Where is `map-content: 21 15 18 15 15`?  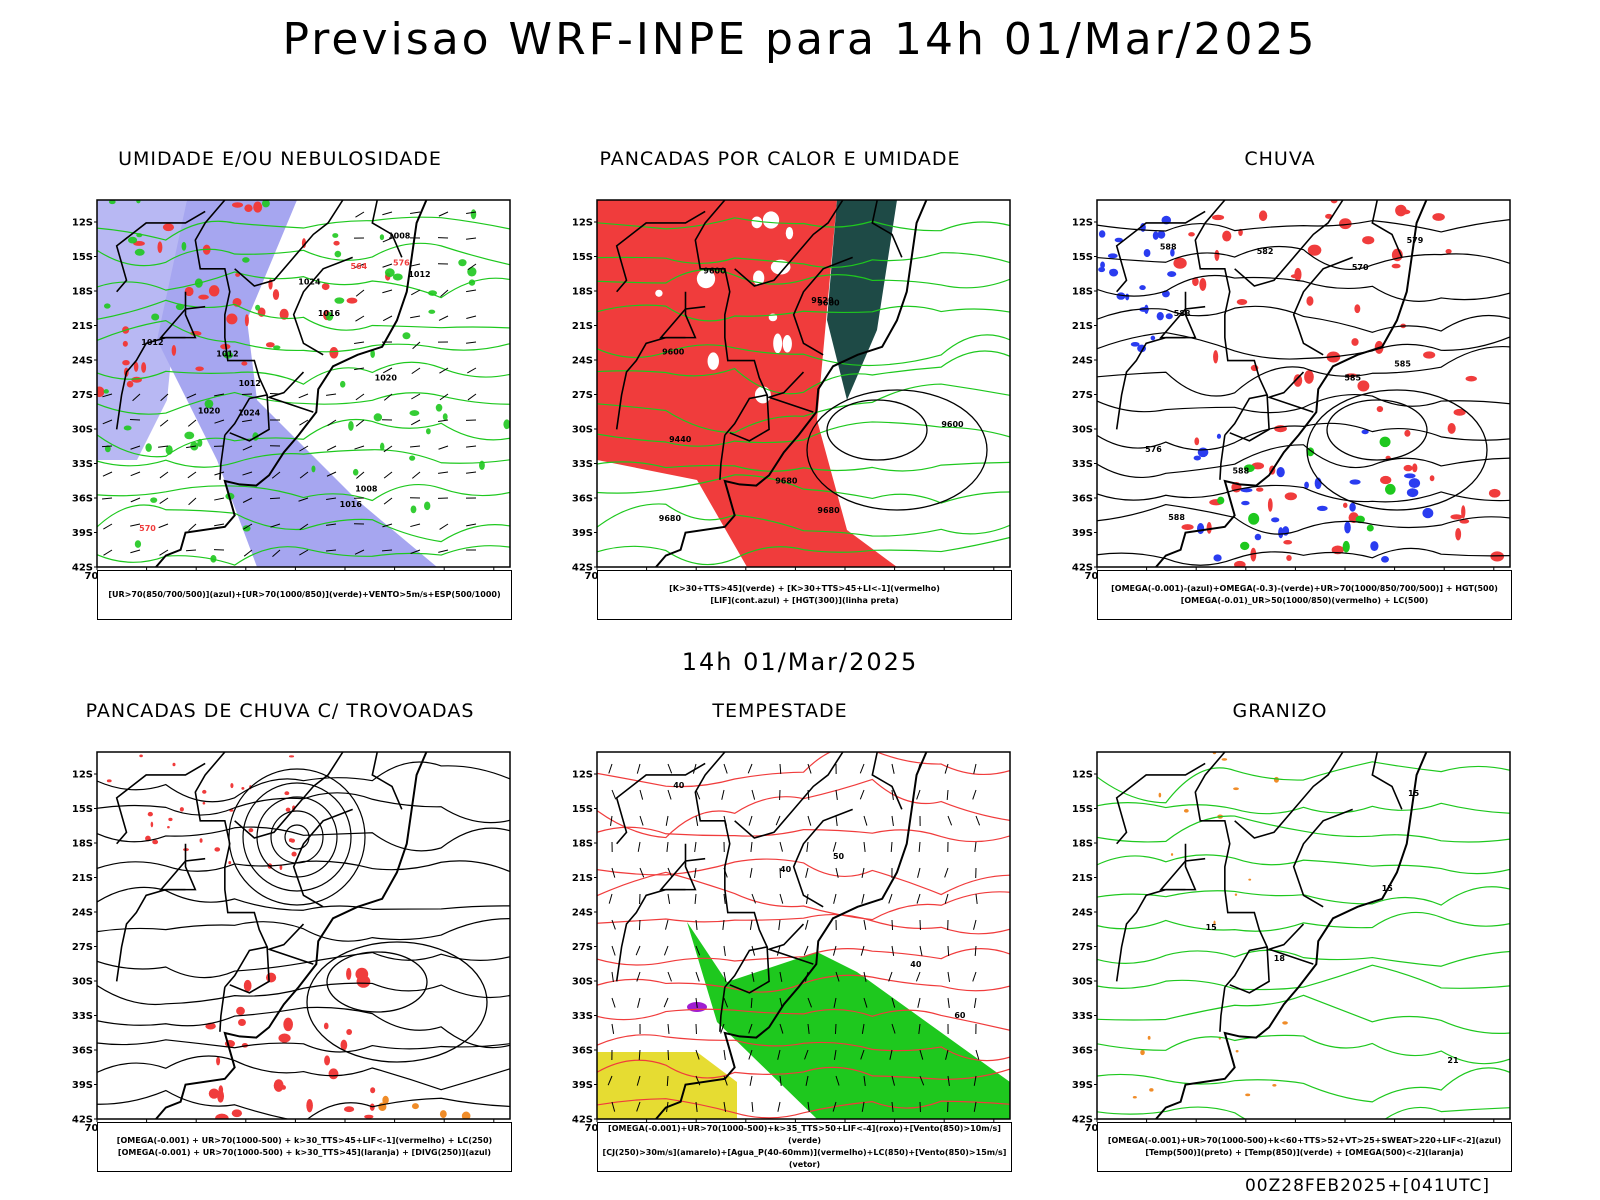
map-content: 21 15 18 15 15 is located at coordinates (1303, 935).